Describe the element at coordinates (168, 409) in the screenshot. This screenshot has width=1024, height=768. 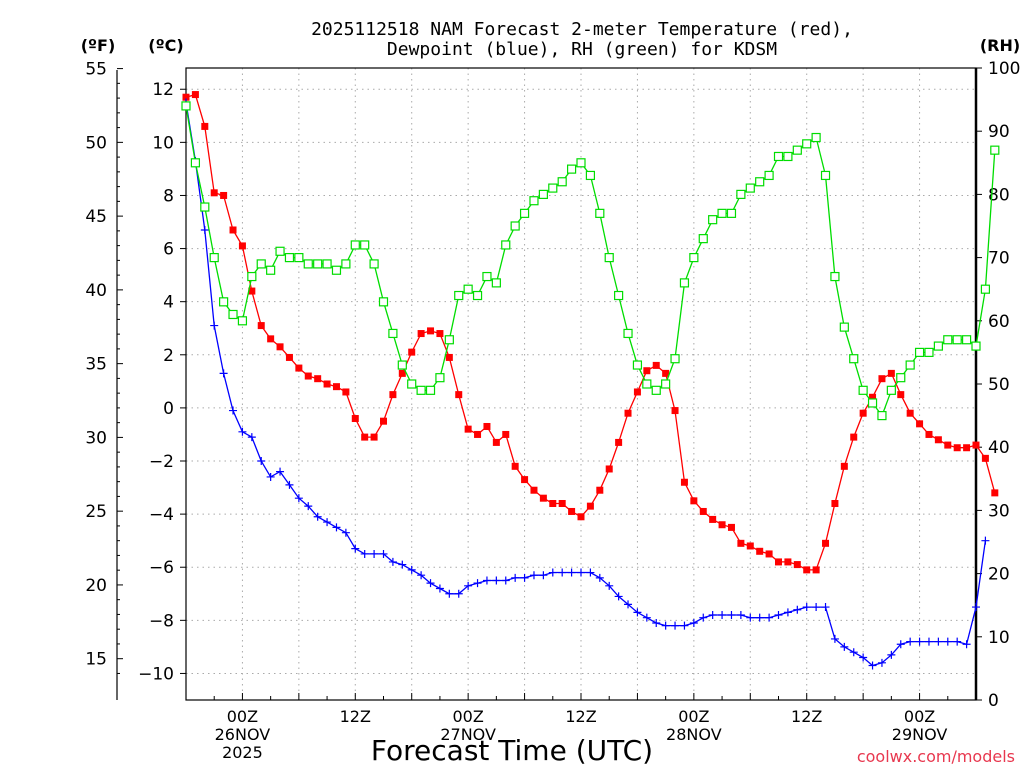
I see `celsius-tick-label: 0` at that location.